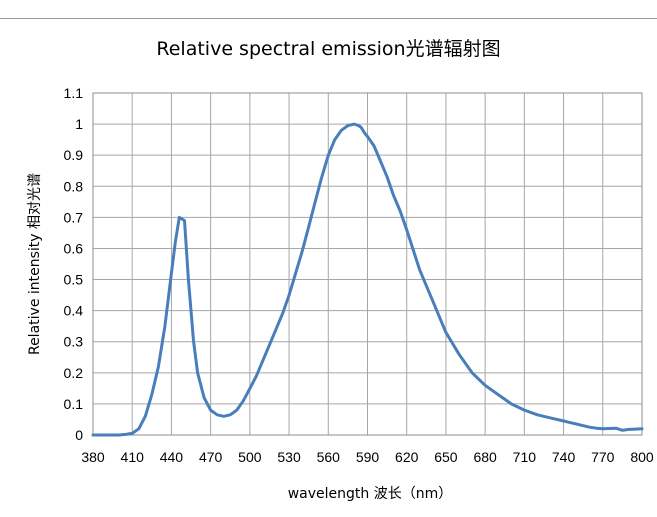 This screenshot has width=657, height=517. I want to click on y-tick-label: 0.7, so click(74, 217).